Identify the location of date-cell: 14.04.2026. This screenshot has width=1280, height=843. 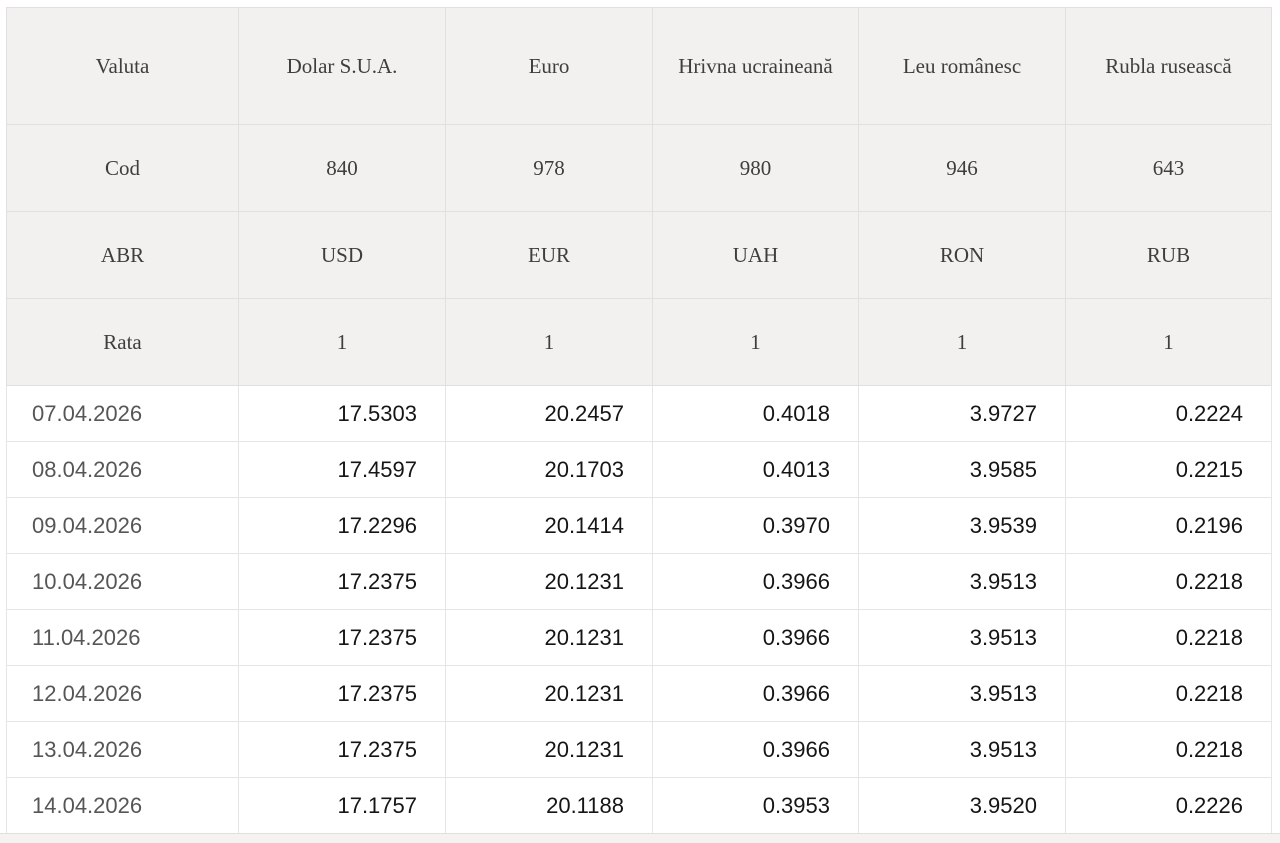
(122, 805).